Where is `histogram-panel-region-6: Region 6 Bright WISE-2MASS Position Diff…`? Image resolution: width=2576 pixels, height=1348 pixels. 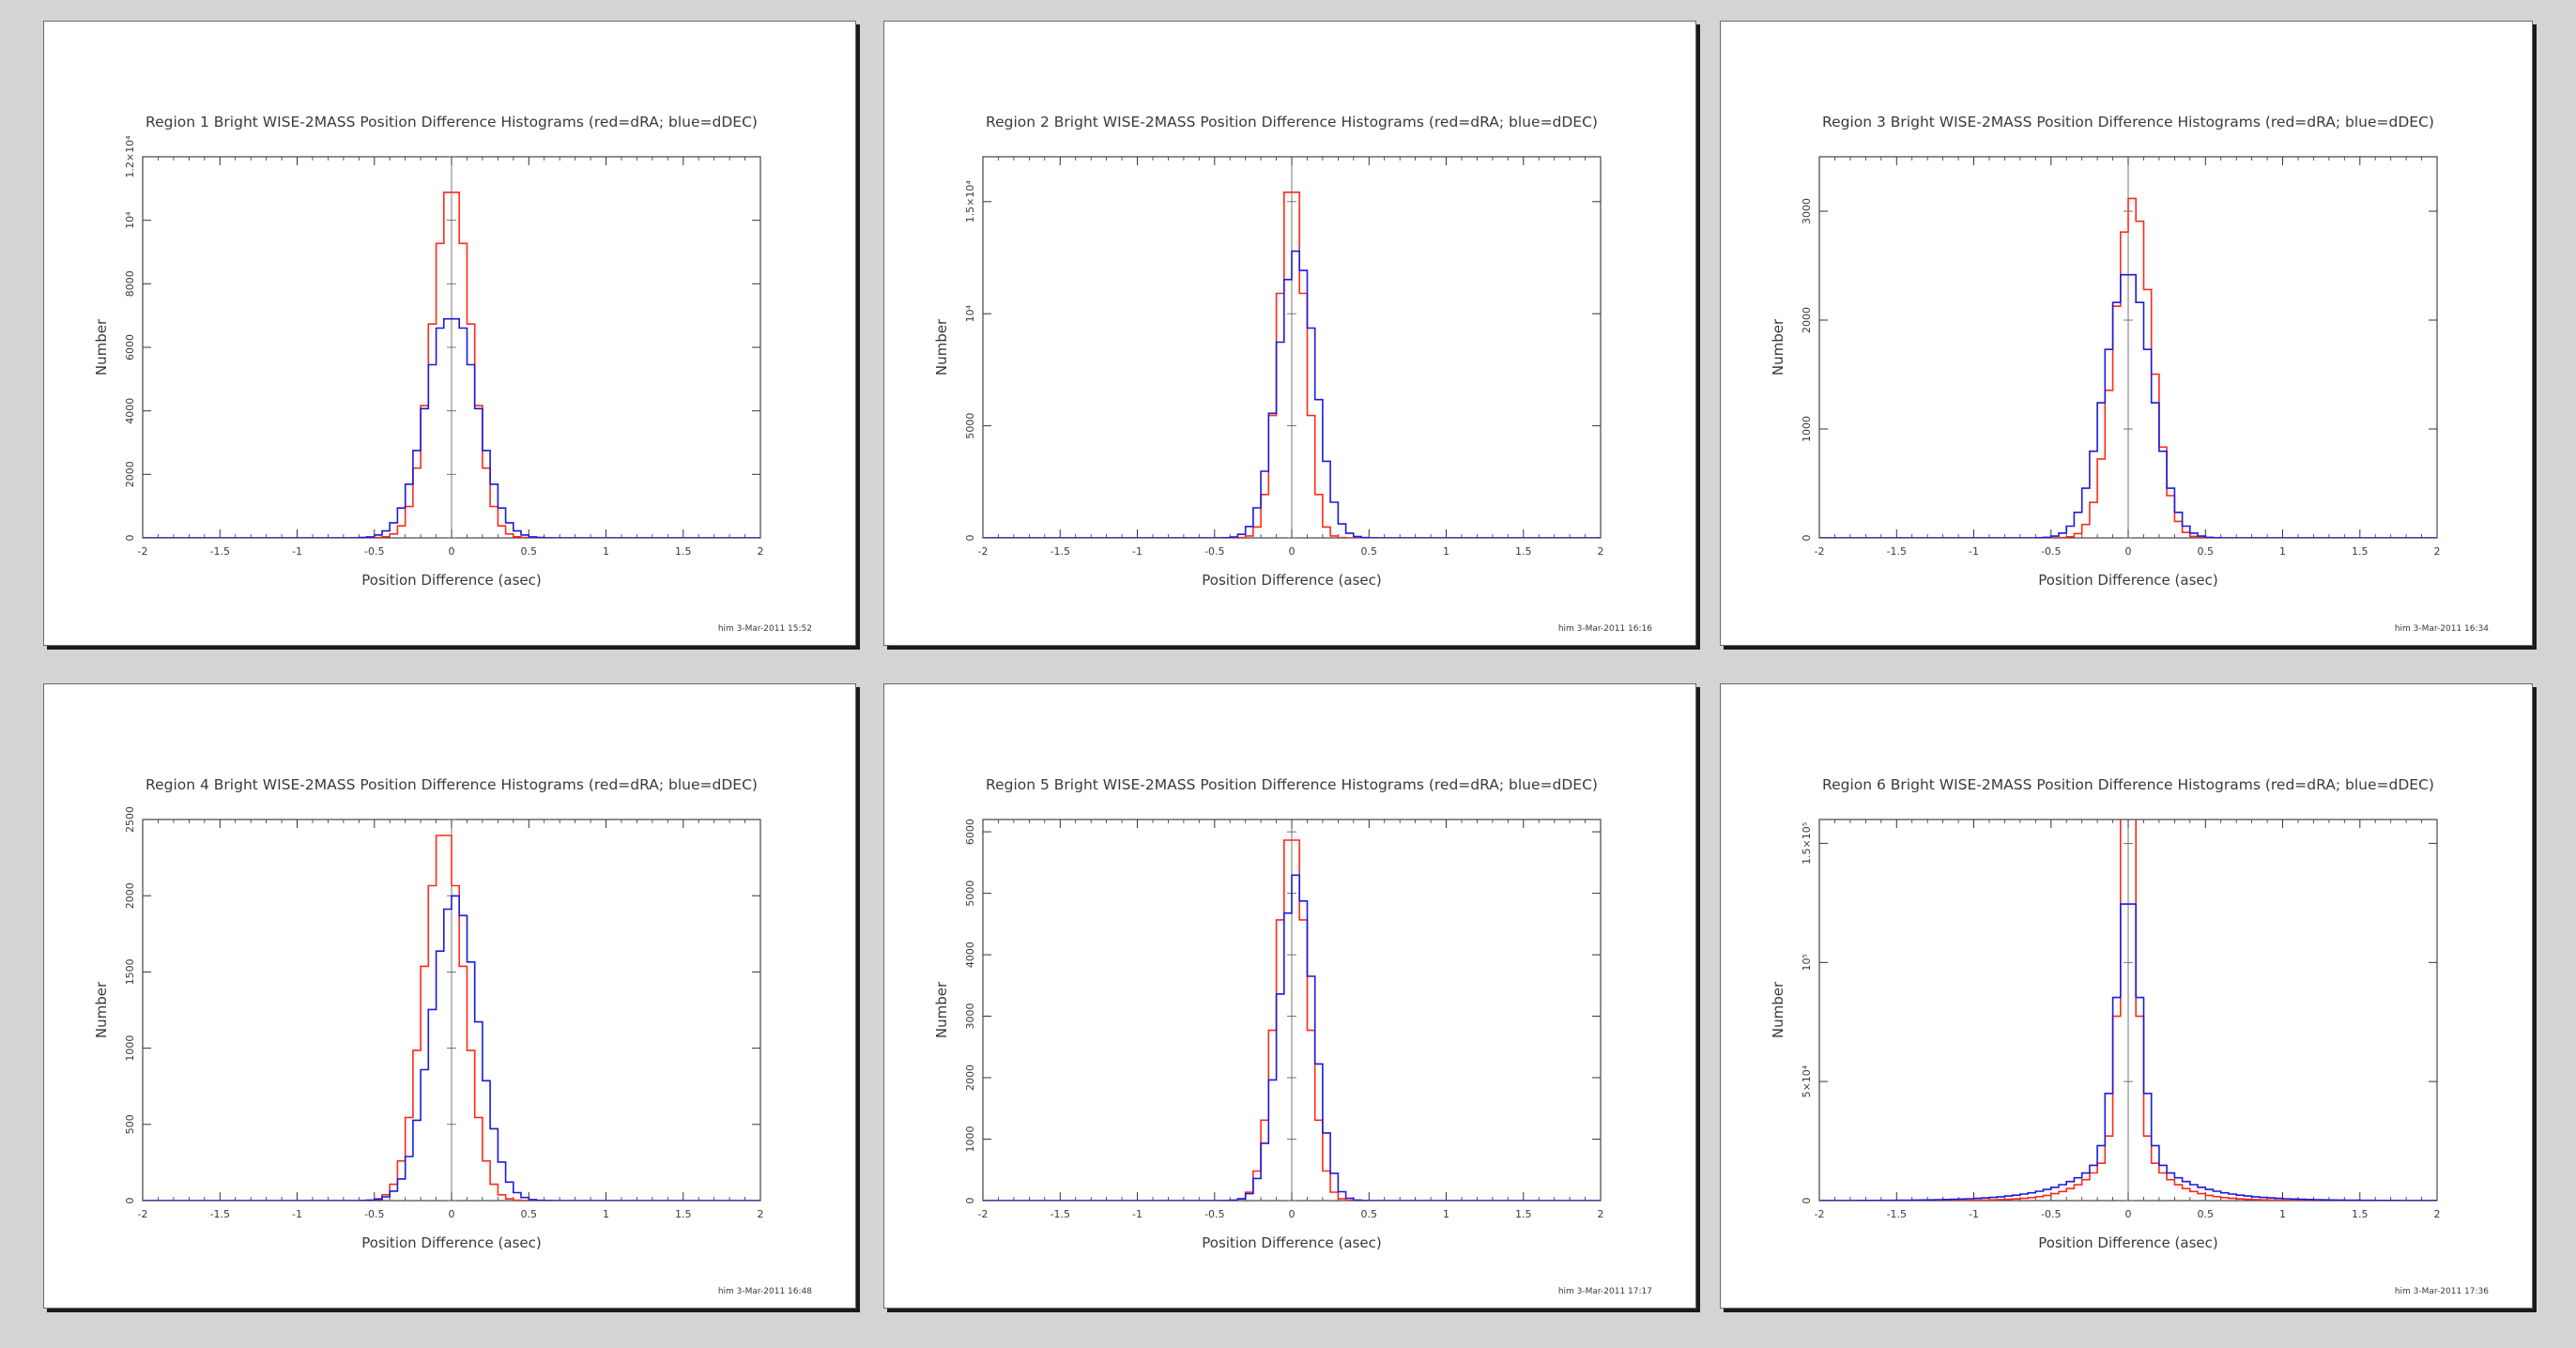
histogram-panel-region-6: Region 6 Bright WISE-2MASS Position Diff… is located at coordinates (2127, 996).